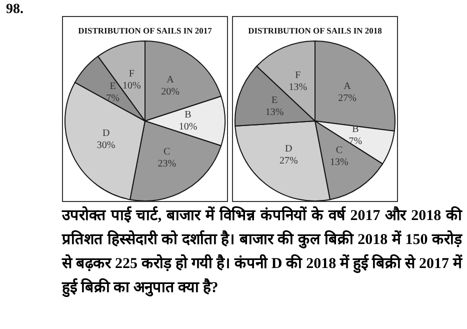 This screenshot has height=329, width=467. I want to click on data-label: 23%, so click(167, 164).